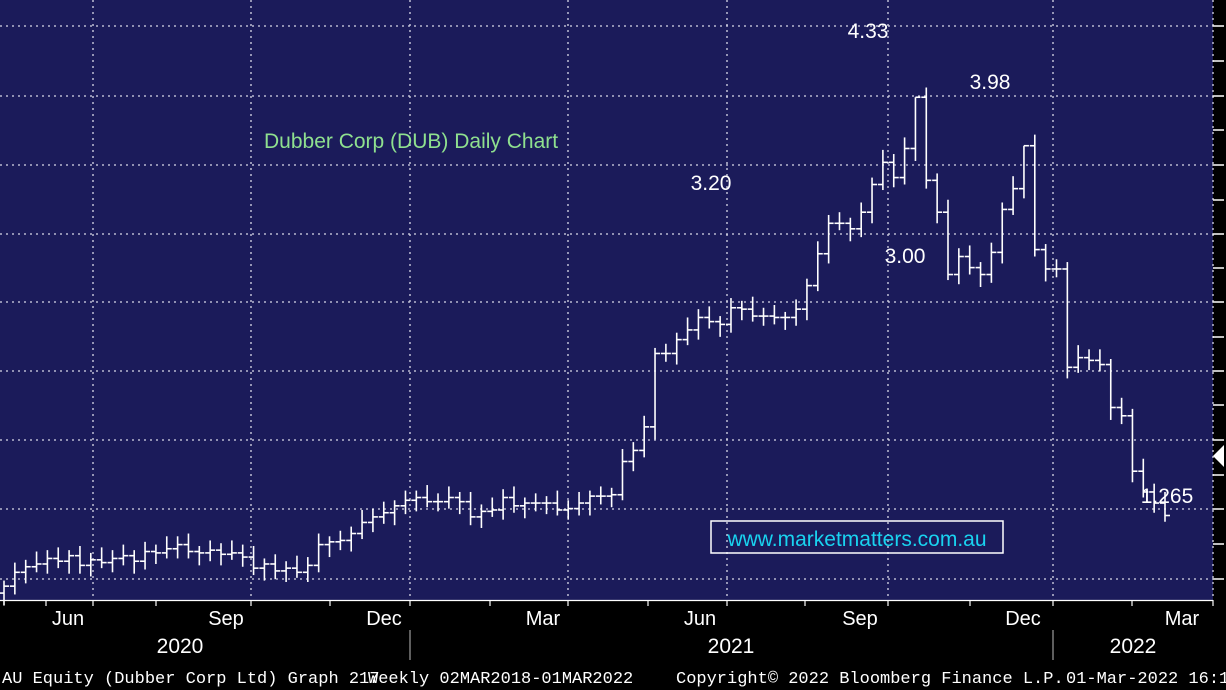 This screenshot has height=690, width=1226. What do you see at coordinates (1167, 496) in the screenshot?
I see `annotation-last-1265: 1.265` at bounding box center [1167, 496].